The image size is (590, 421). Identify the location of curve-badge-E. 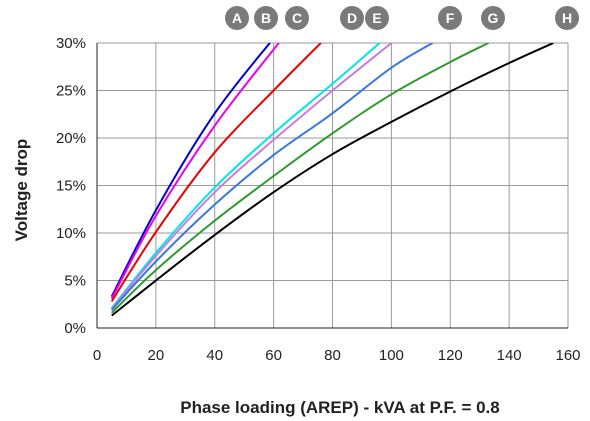
(377, 18).